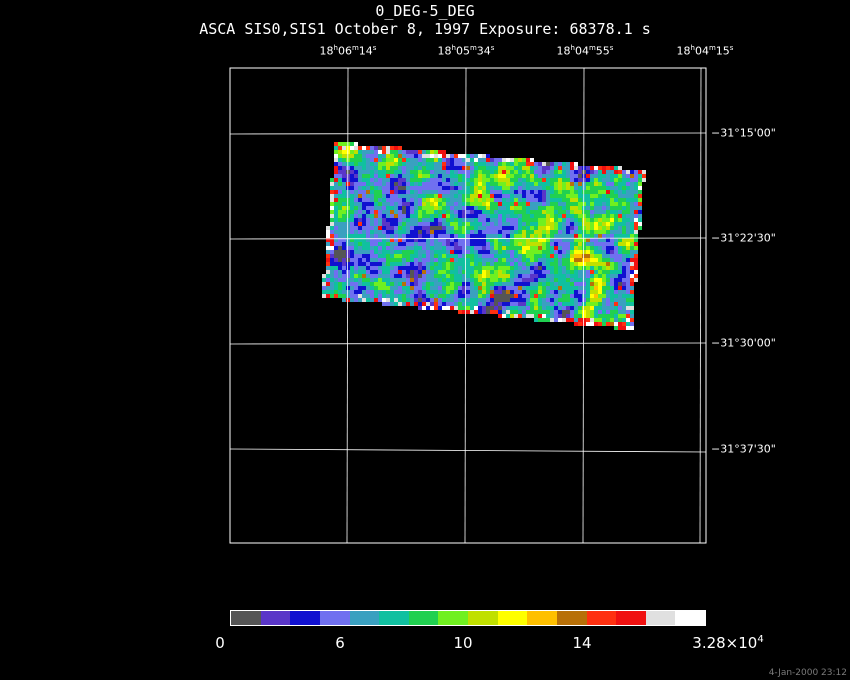 The image size is (850, 680). Describe the element at coordinates (348, 51) in the screenshot. I see `ra-tick-label: 18h06m14s` at that location.